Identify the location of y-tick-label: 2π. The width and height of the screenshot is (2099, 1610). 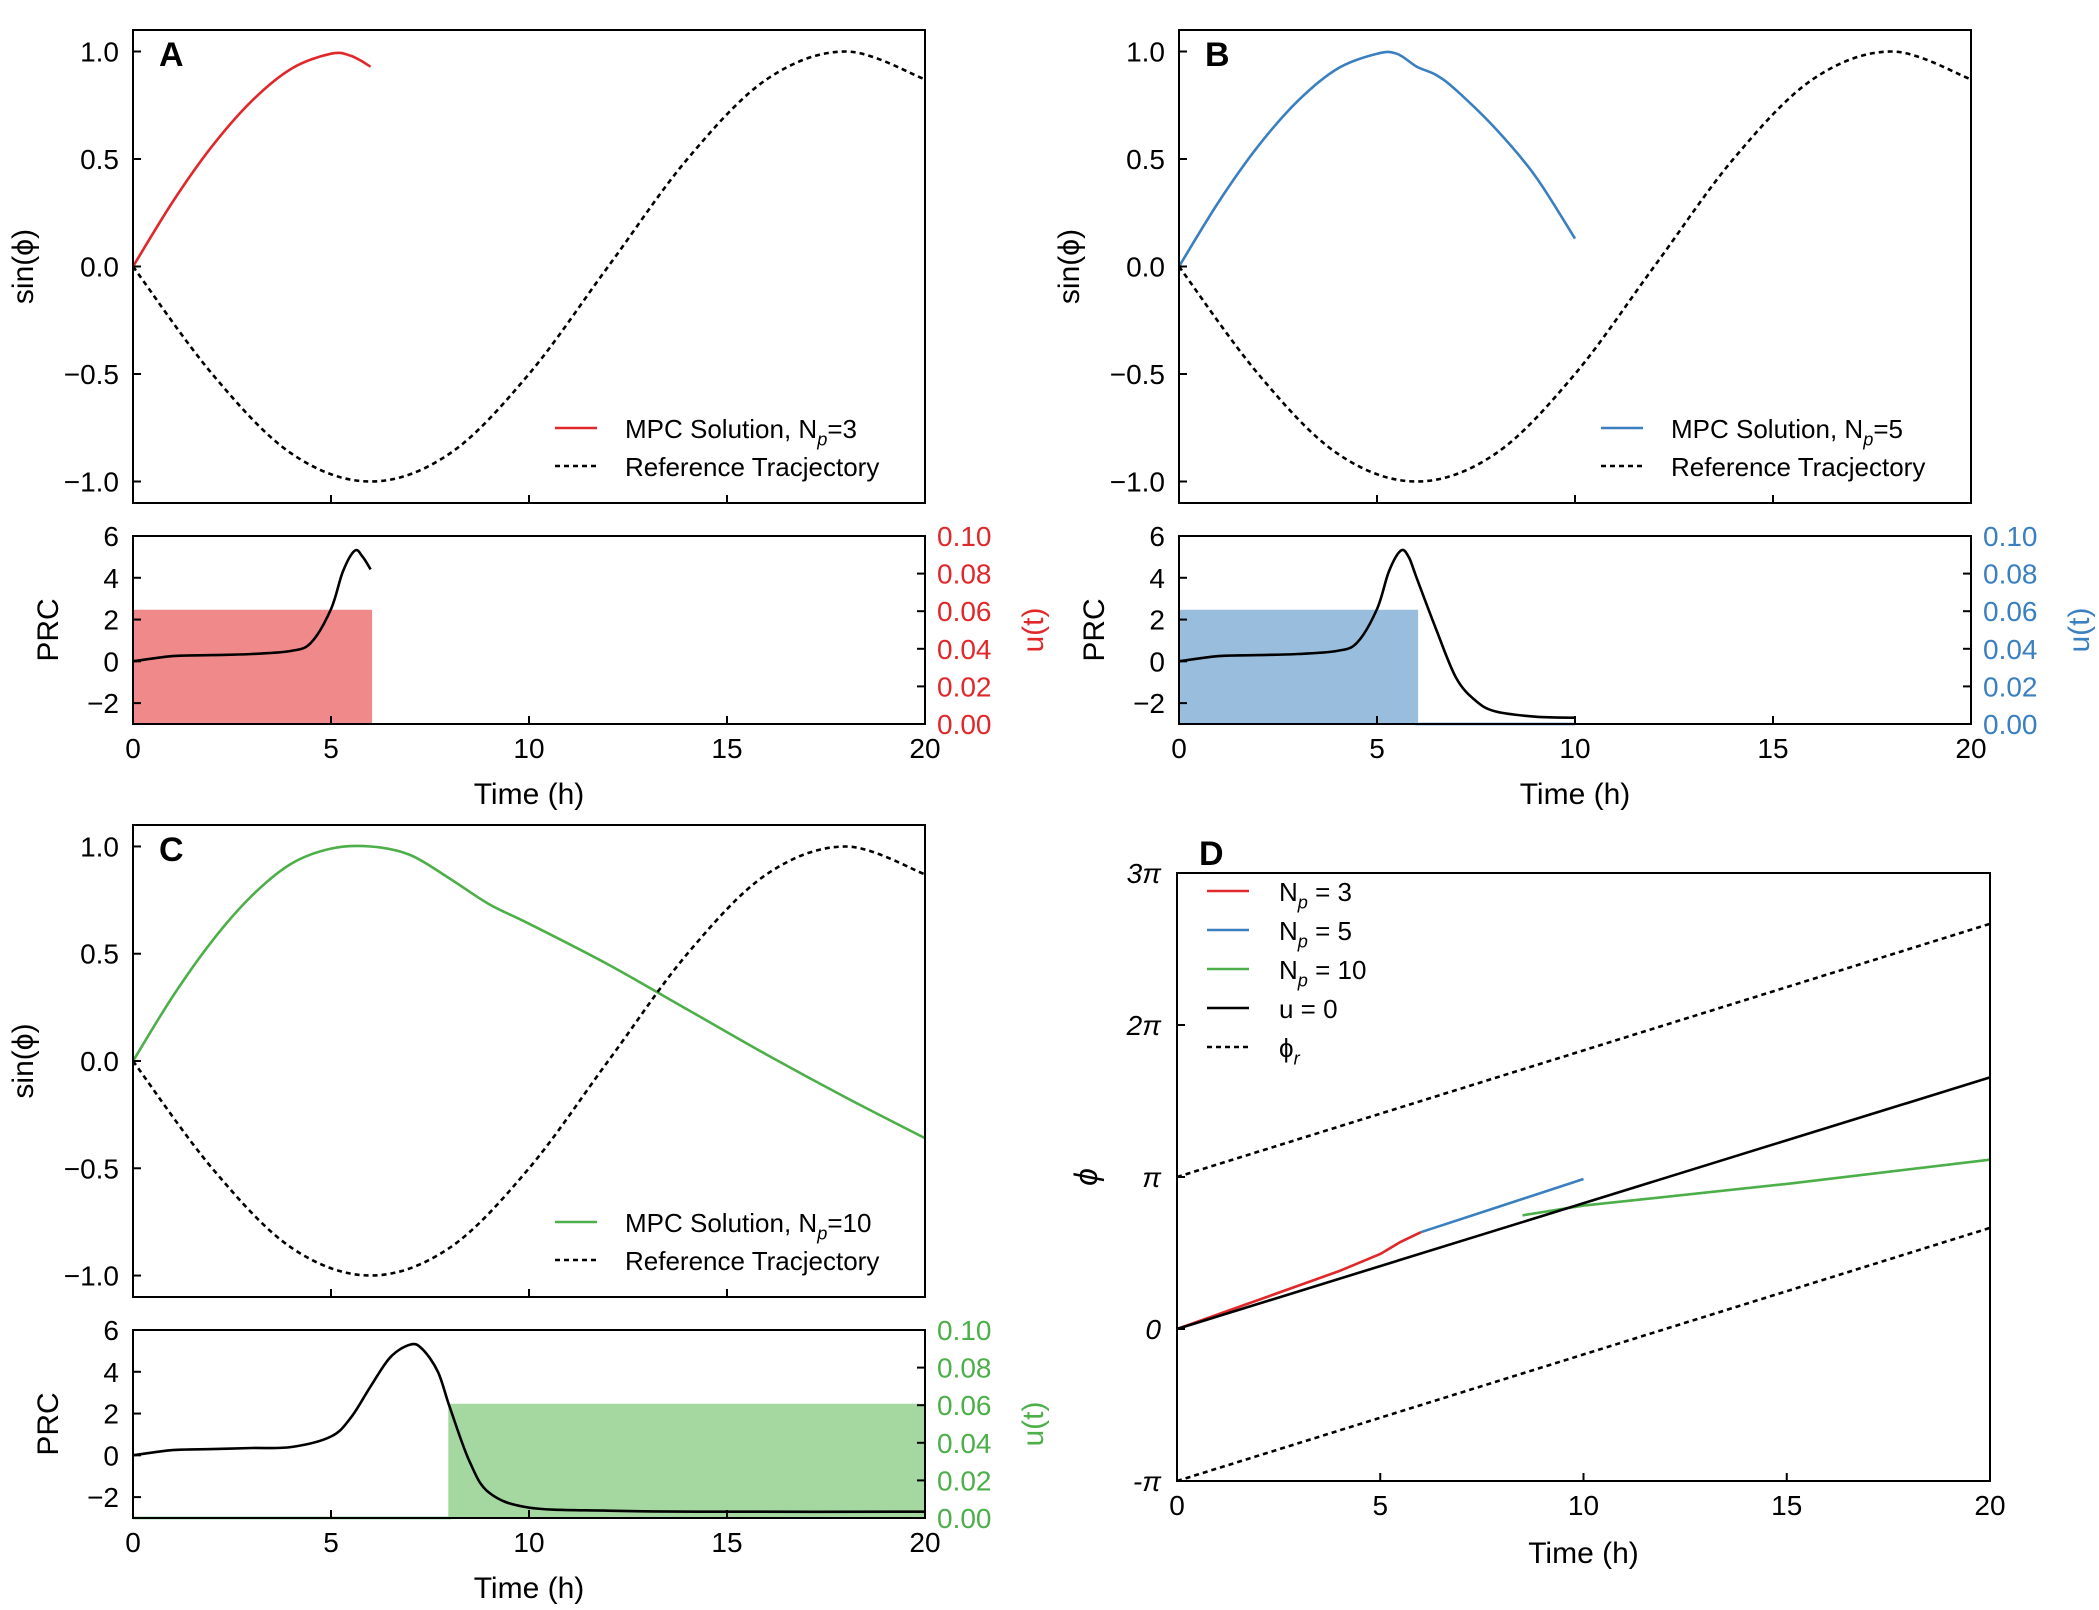
(1144, 1025).